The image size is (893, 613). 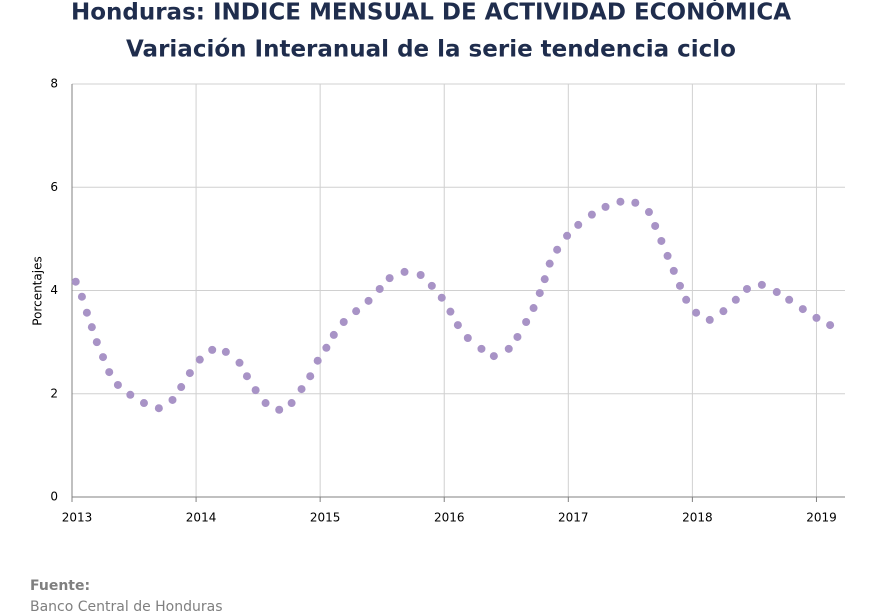 What do you see at coordinates (697, 518) in the screenshot?
I see `x-tick-label: 2018` at bounding box center [697, 518].